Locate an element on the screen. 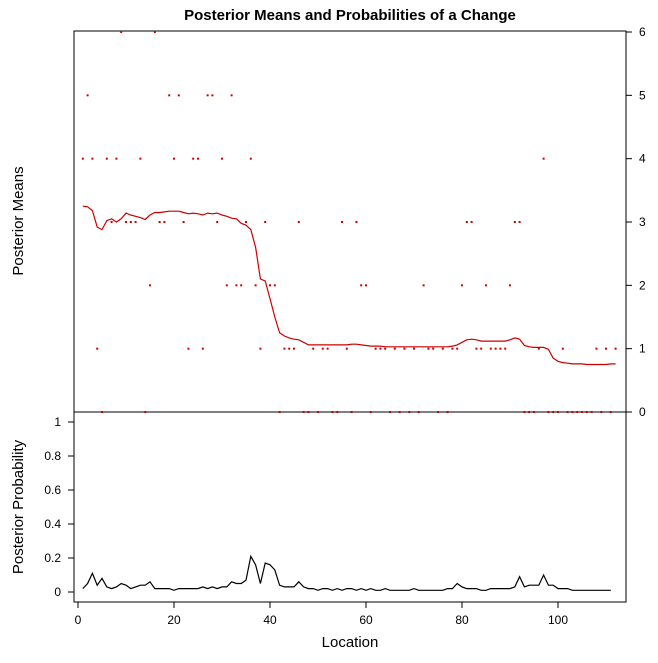  x-tick-label: 40 is located at coordinates (270, 620).